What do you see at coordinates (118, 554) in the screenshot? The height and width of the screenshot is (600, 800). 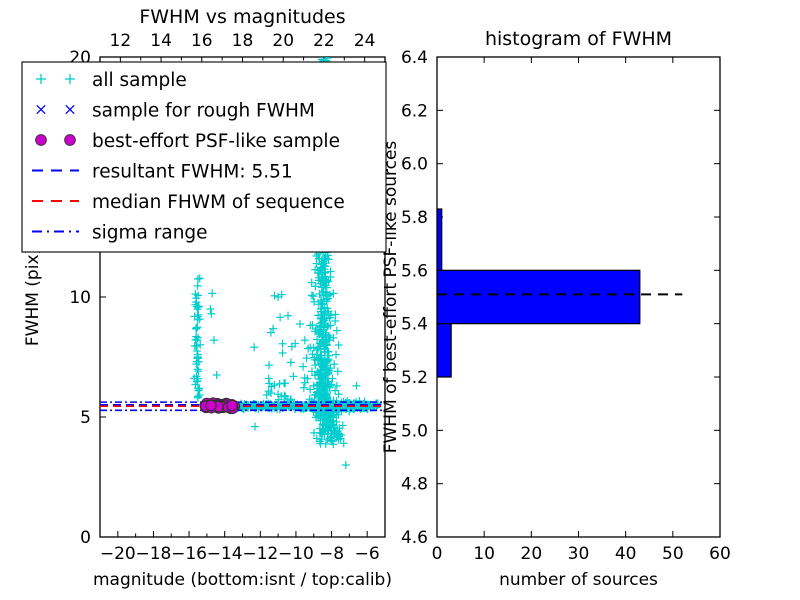 I see `x-tick-label: −20` at bounding box center [118, 554].